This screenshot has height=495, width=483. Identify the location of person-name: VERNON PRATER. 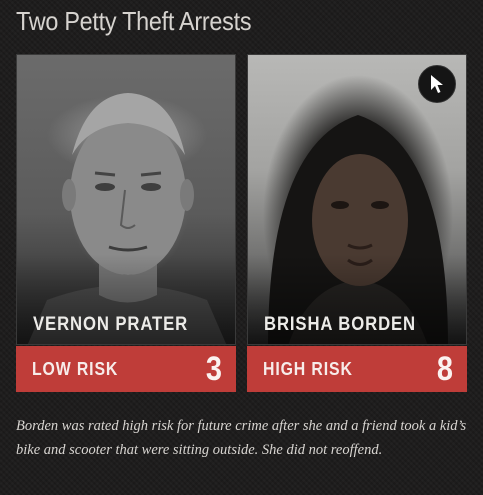
(110, 325).